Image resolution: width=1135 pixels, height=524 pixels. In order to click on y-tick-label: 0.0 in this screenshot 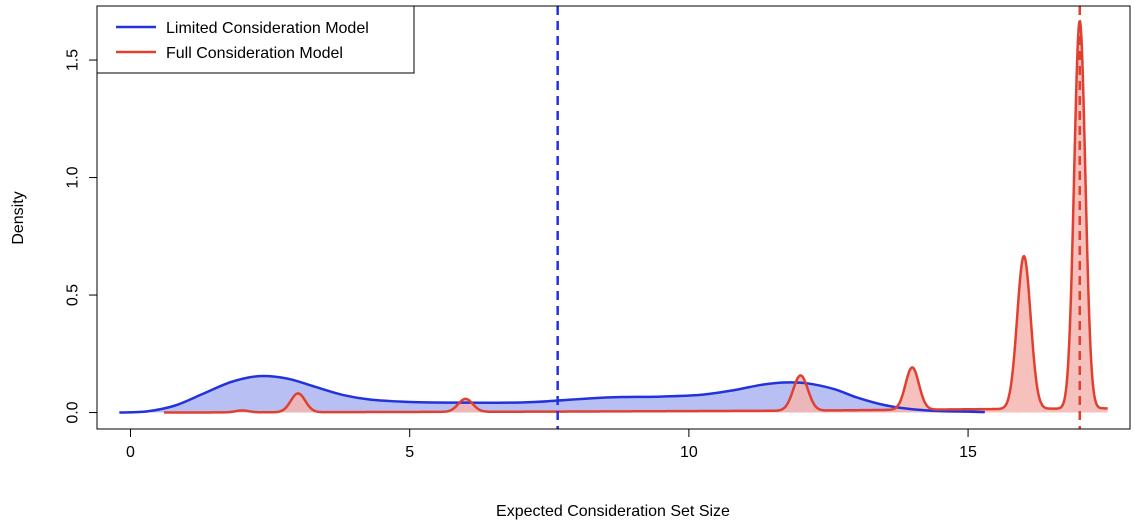, I will do `click(73, 412)`.